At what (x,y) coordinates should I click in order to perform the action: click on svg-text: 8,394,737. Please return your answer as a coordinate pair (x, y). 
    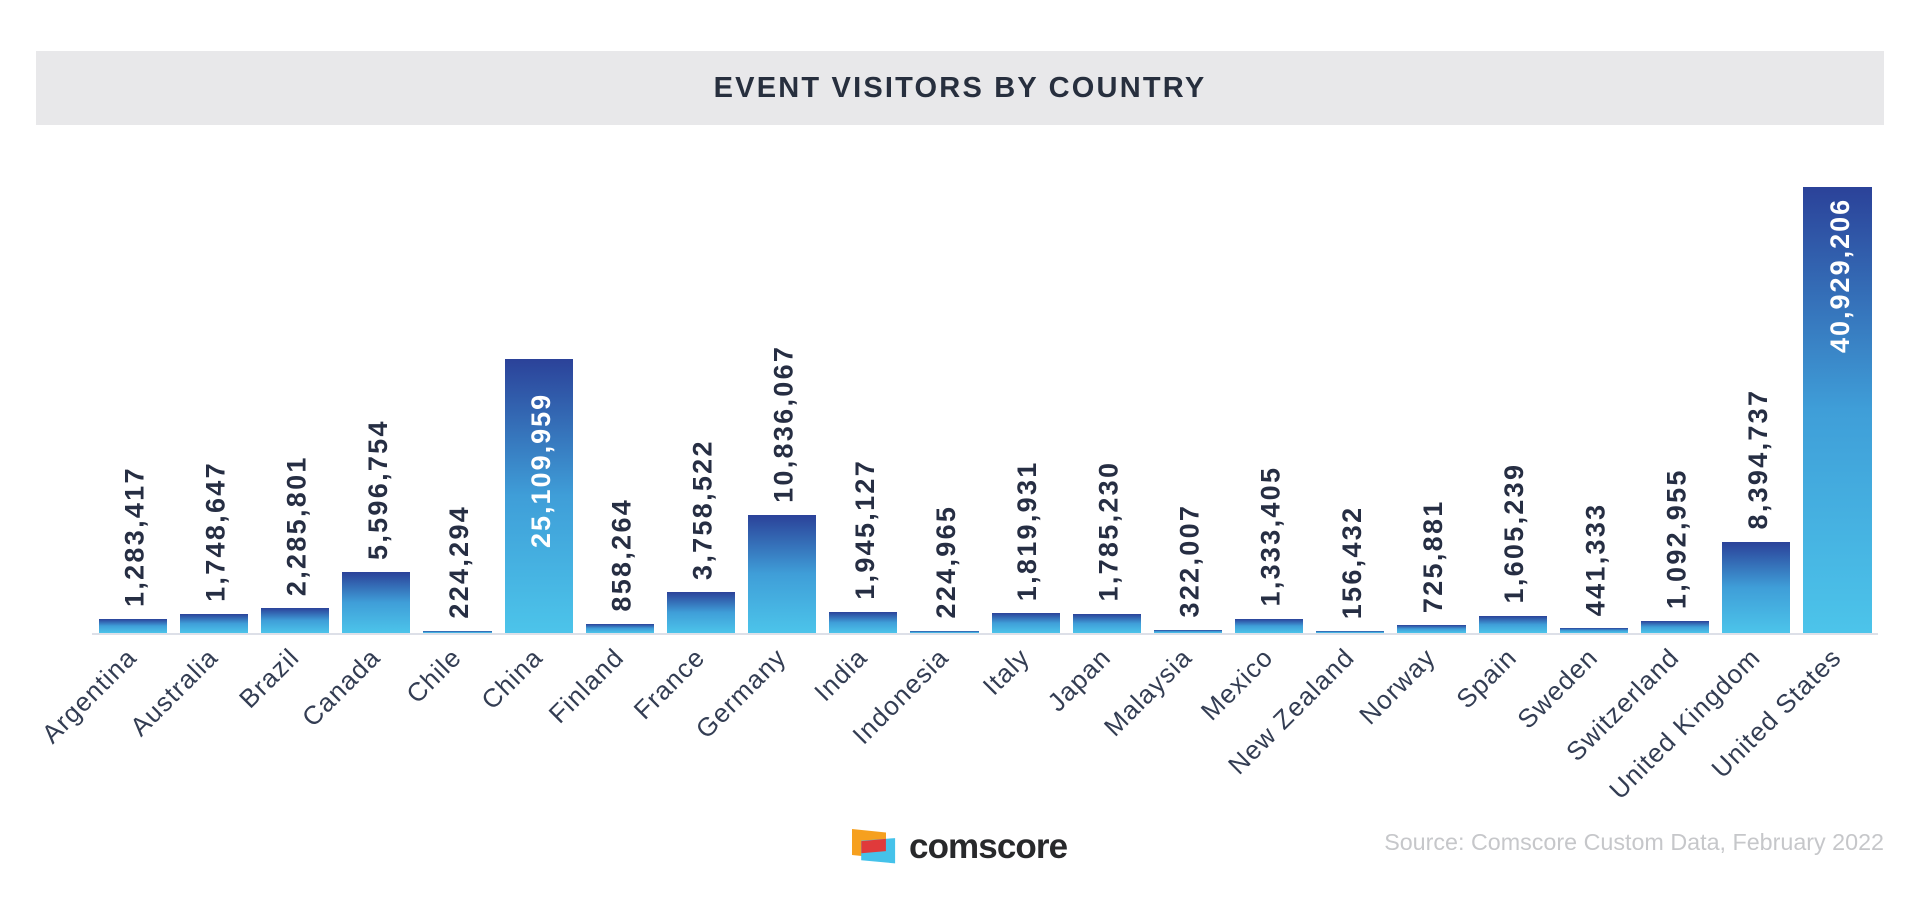
    Looking at the image, I should click on (1758, 459).